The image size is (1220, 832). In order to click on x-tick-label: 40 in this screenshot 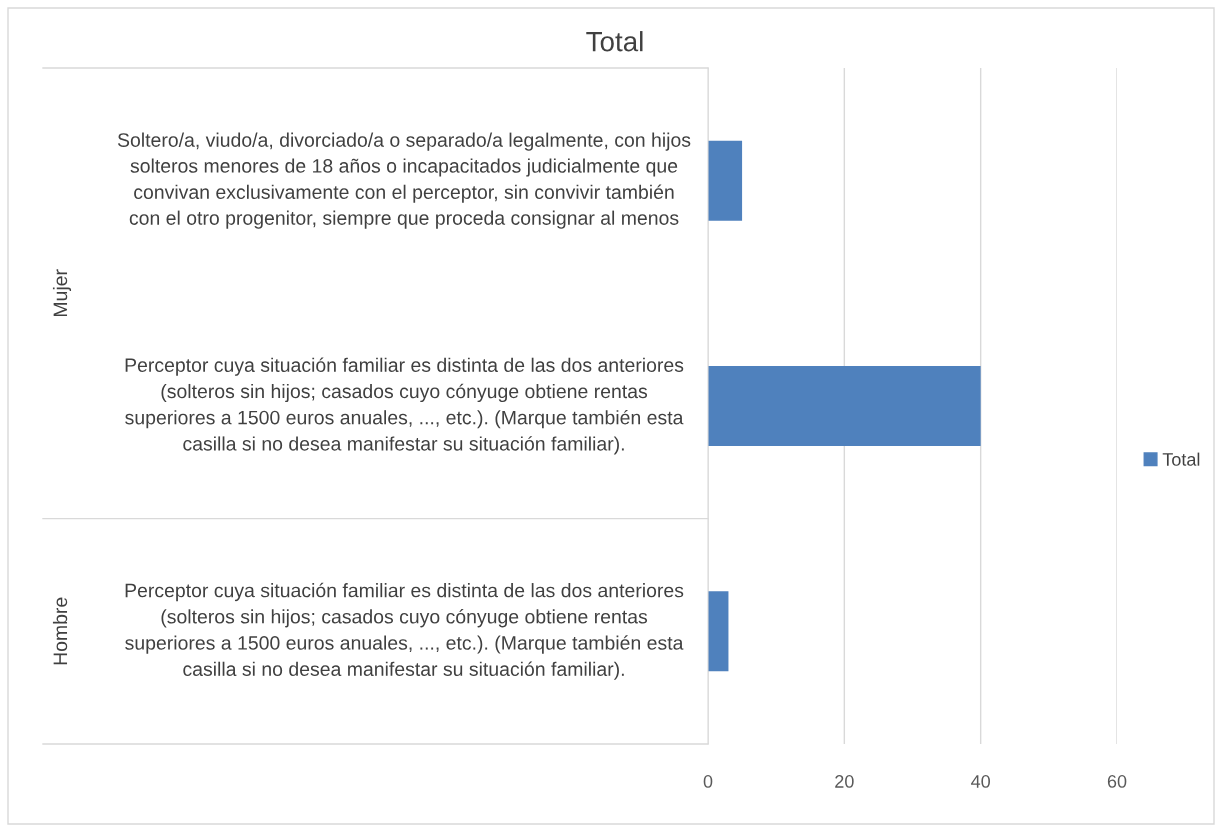, I will do `click(980, 781)`.